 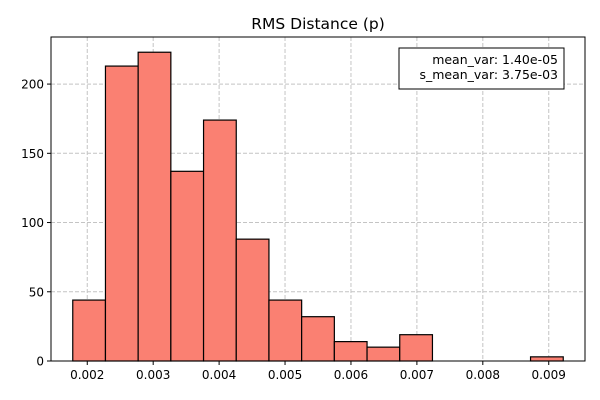 What do you see at coordinates (219, 375) in the screenshot?
I see `x-tick-label: 0.004` at bounding box center [219, 375].